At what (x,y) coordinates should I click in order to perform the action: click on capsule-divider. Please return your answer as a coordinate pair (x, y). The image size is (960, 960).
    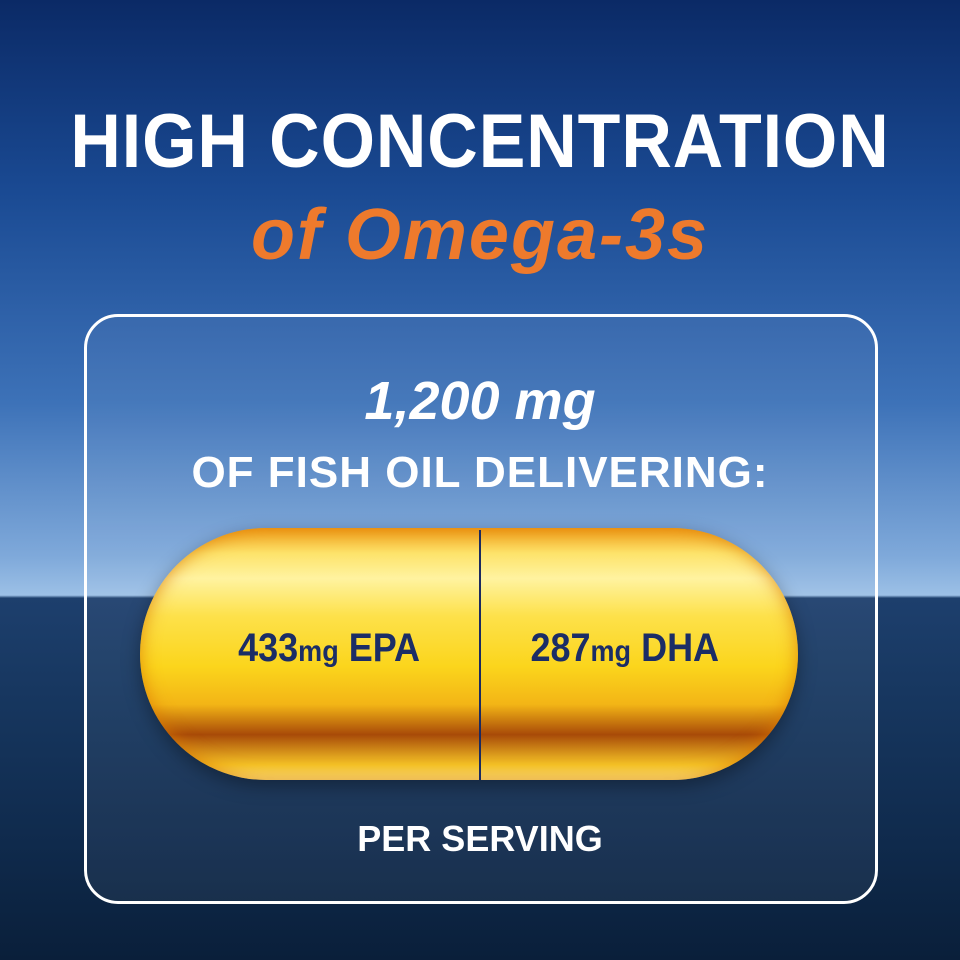
    Looking at the image, I should click on (480, 655).